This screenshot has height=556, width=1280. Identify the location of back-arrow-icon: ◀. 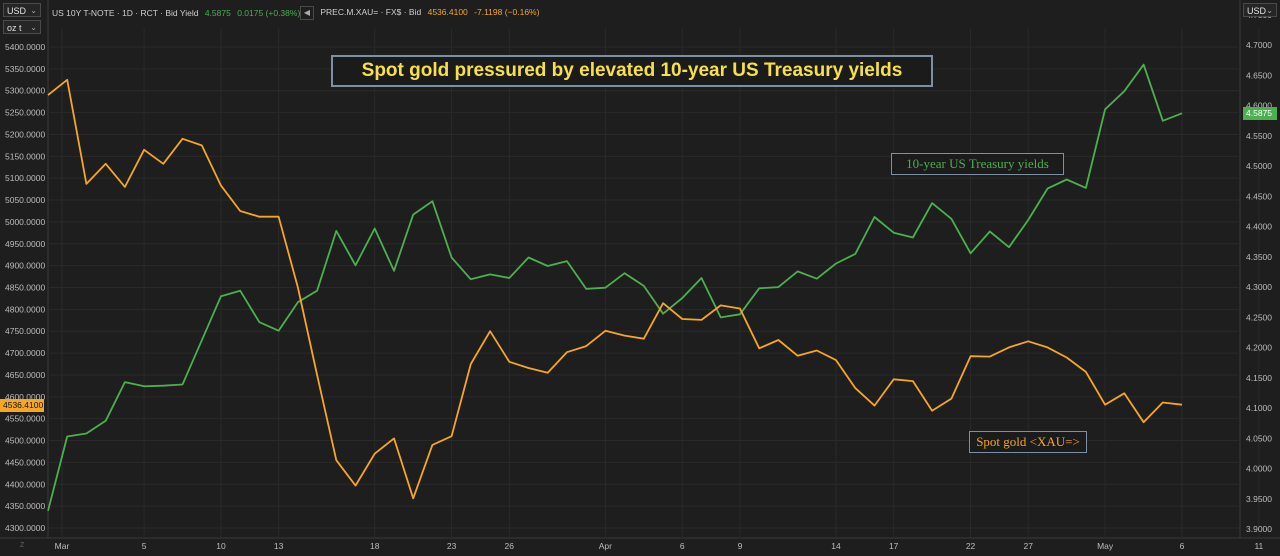
(307, 13).